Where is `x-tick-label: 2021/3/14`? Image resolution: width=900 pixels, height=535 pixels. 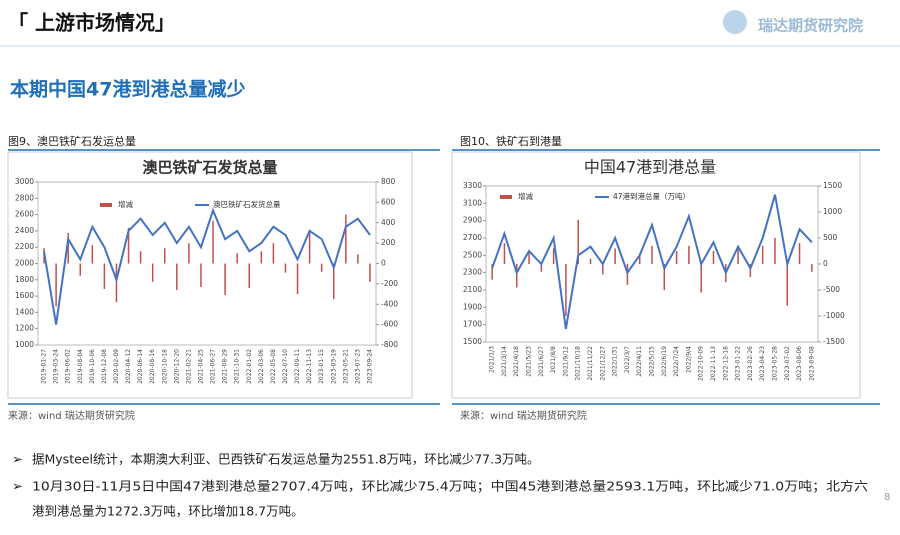 x-tick-label: 2021/3/14 is located at coordinates (504, 361).